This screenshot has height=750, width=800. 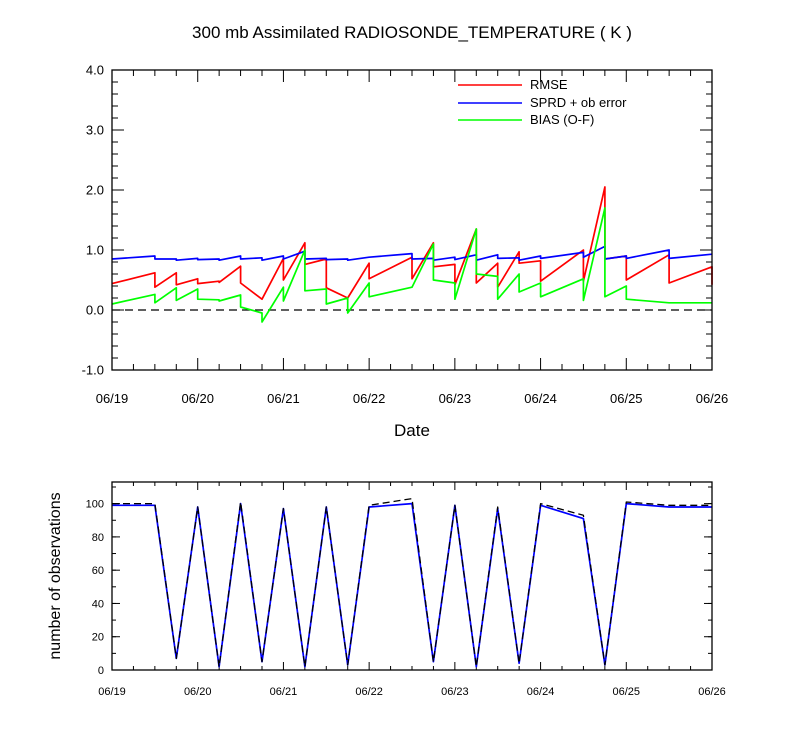 What do you see at coordinates (112, 398) in the screenshot?
I see `top-x-tick-label: 06/19` at bounding box center [112, 398].